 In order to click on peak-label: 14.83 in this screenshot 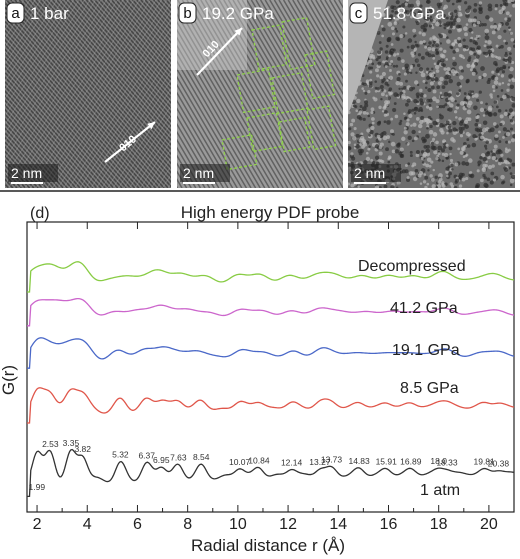, I will do `click(359, 461)`.